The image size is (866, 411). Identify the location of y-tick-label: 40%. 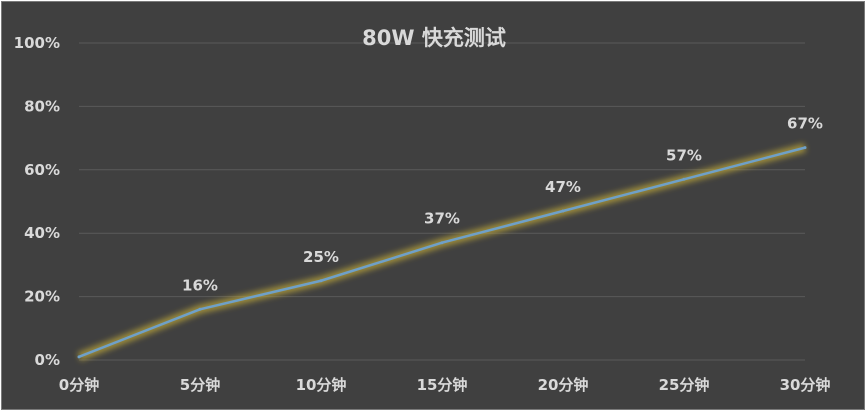
(42, 233).